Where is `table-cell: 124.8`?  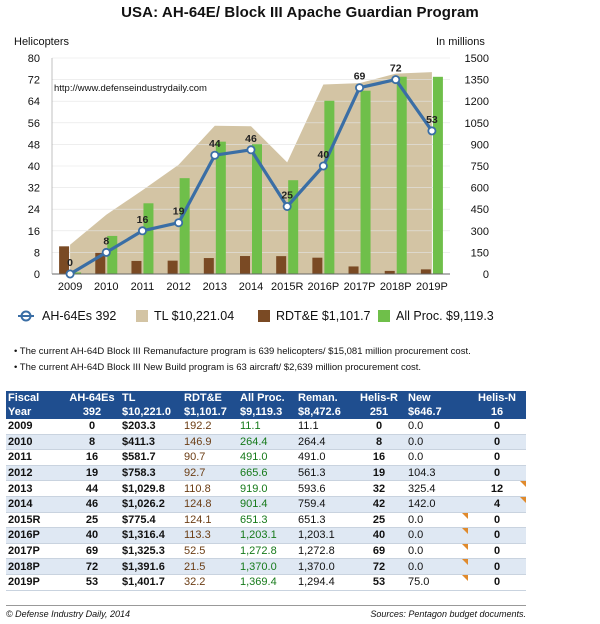
table-cell: 124.8 is located at coordinates (210, 504).